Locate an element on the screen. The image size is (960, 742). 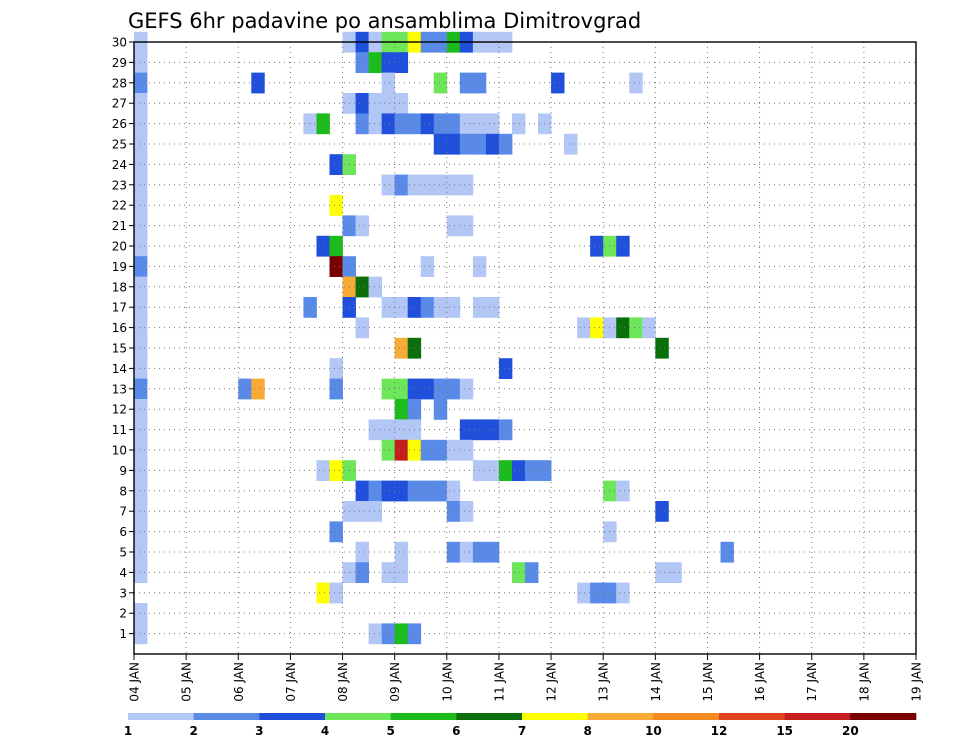
y-tick-label: 20 is located at coordinates (119, 247).